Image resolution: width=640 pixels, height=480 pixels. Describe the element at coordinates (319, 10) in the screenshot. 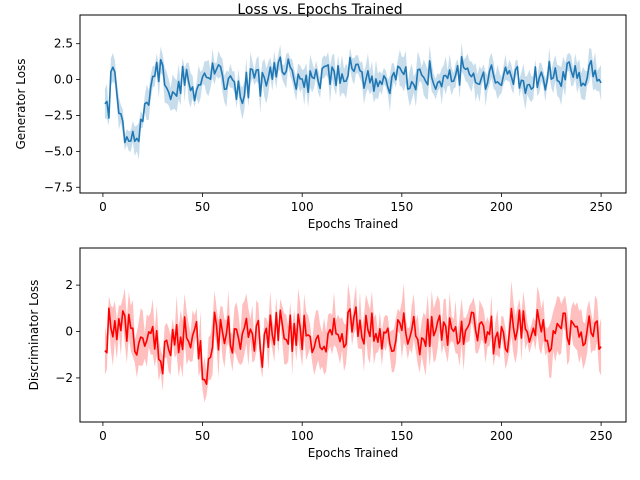

I see `figure-title: Loss vs. Epochs Trained` at that location.